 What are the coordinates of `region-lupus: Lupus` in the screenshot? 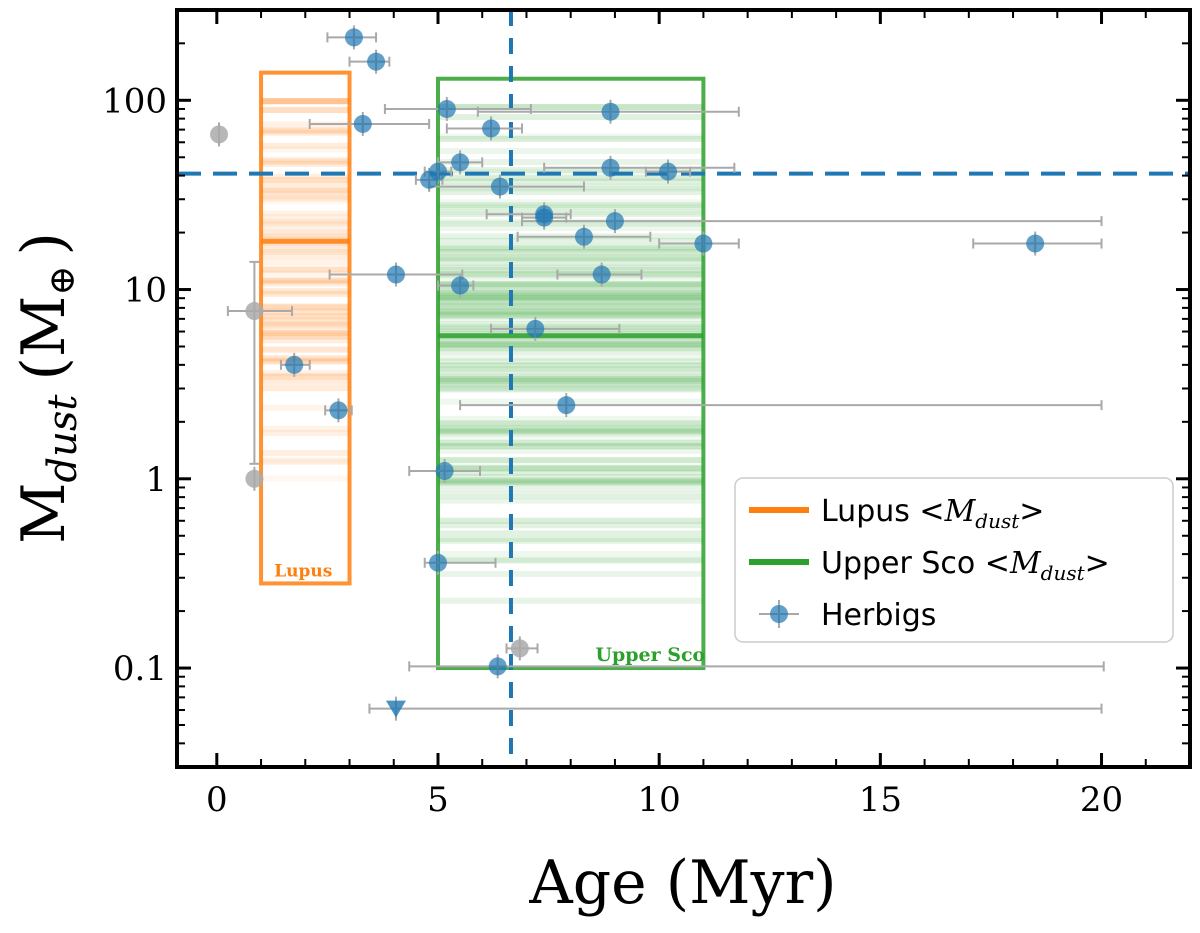 It's located at (305, 328).